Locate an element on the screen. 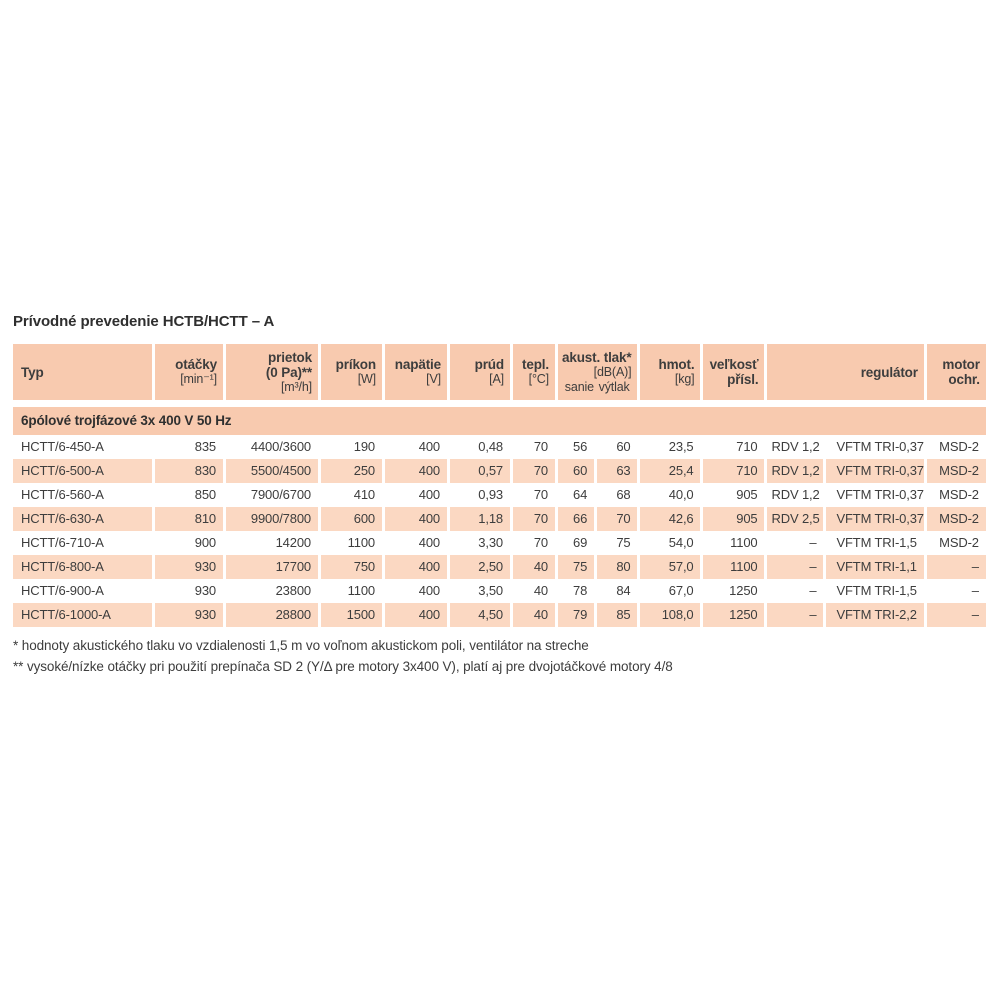 Image resolution: width=1000 pixels, height=1000 pixels. section-label: 6pólové trojfázové 3x 400 V 50 Hz is located at coordinates (499, 421).